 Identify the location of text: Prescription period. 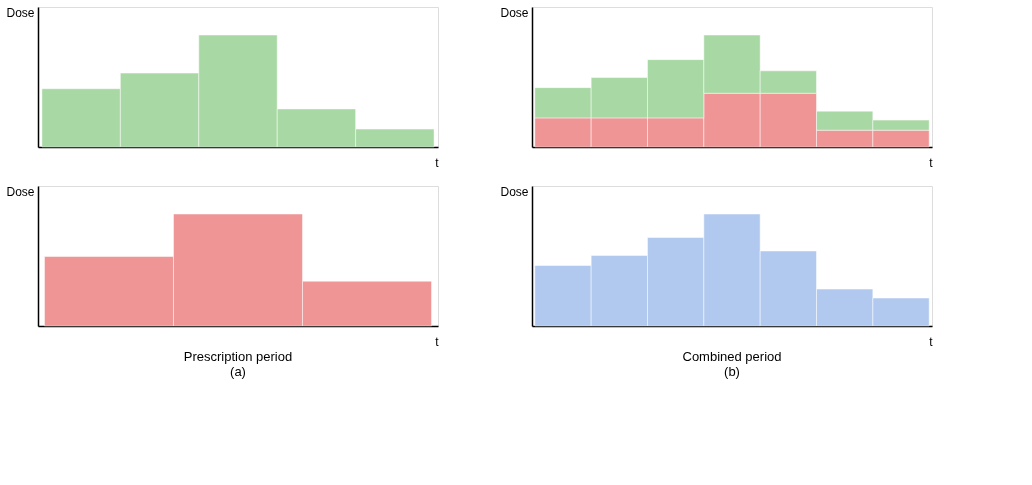
(238, 356).